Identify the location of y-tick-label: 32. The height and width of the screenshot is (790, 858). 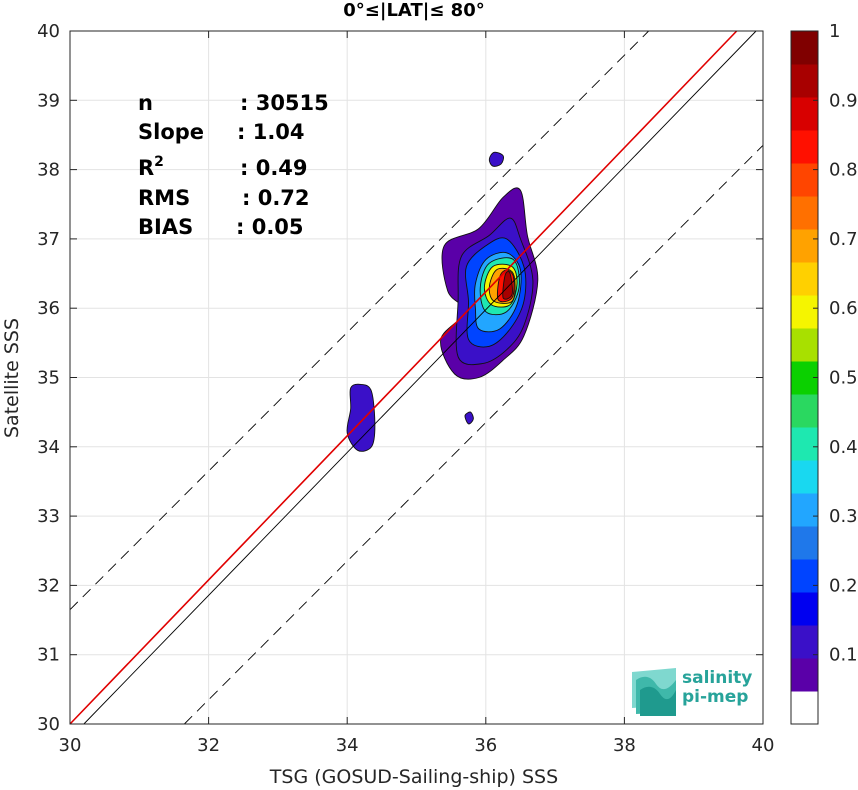
(48, 585).